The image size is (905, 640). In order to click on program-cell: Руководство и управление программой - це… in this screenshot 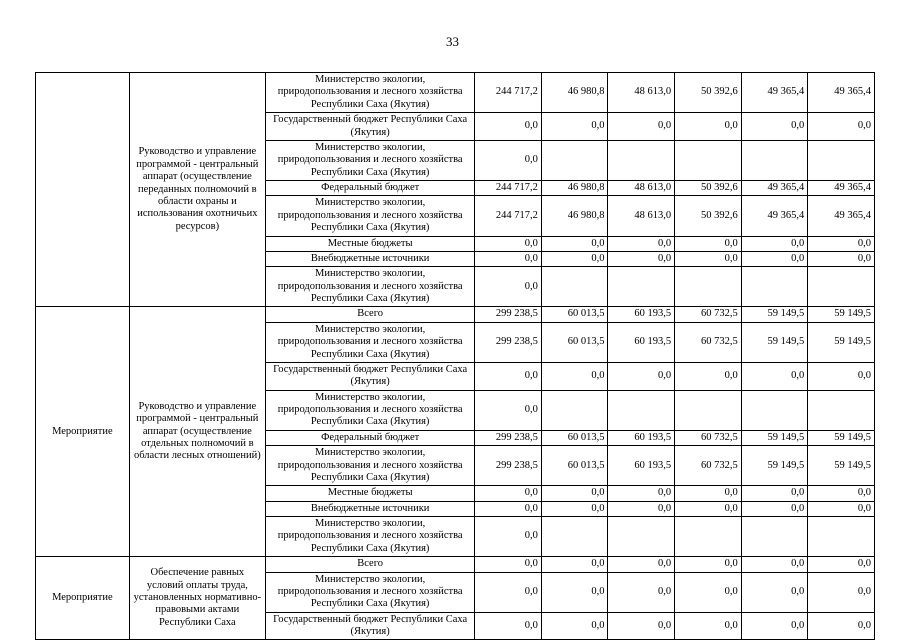, I will do `click(197, 189)`.